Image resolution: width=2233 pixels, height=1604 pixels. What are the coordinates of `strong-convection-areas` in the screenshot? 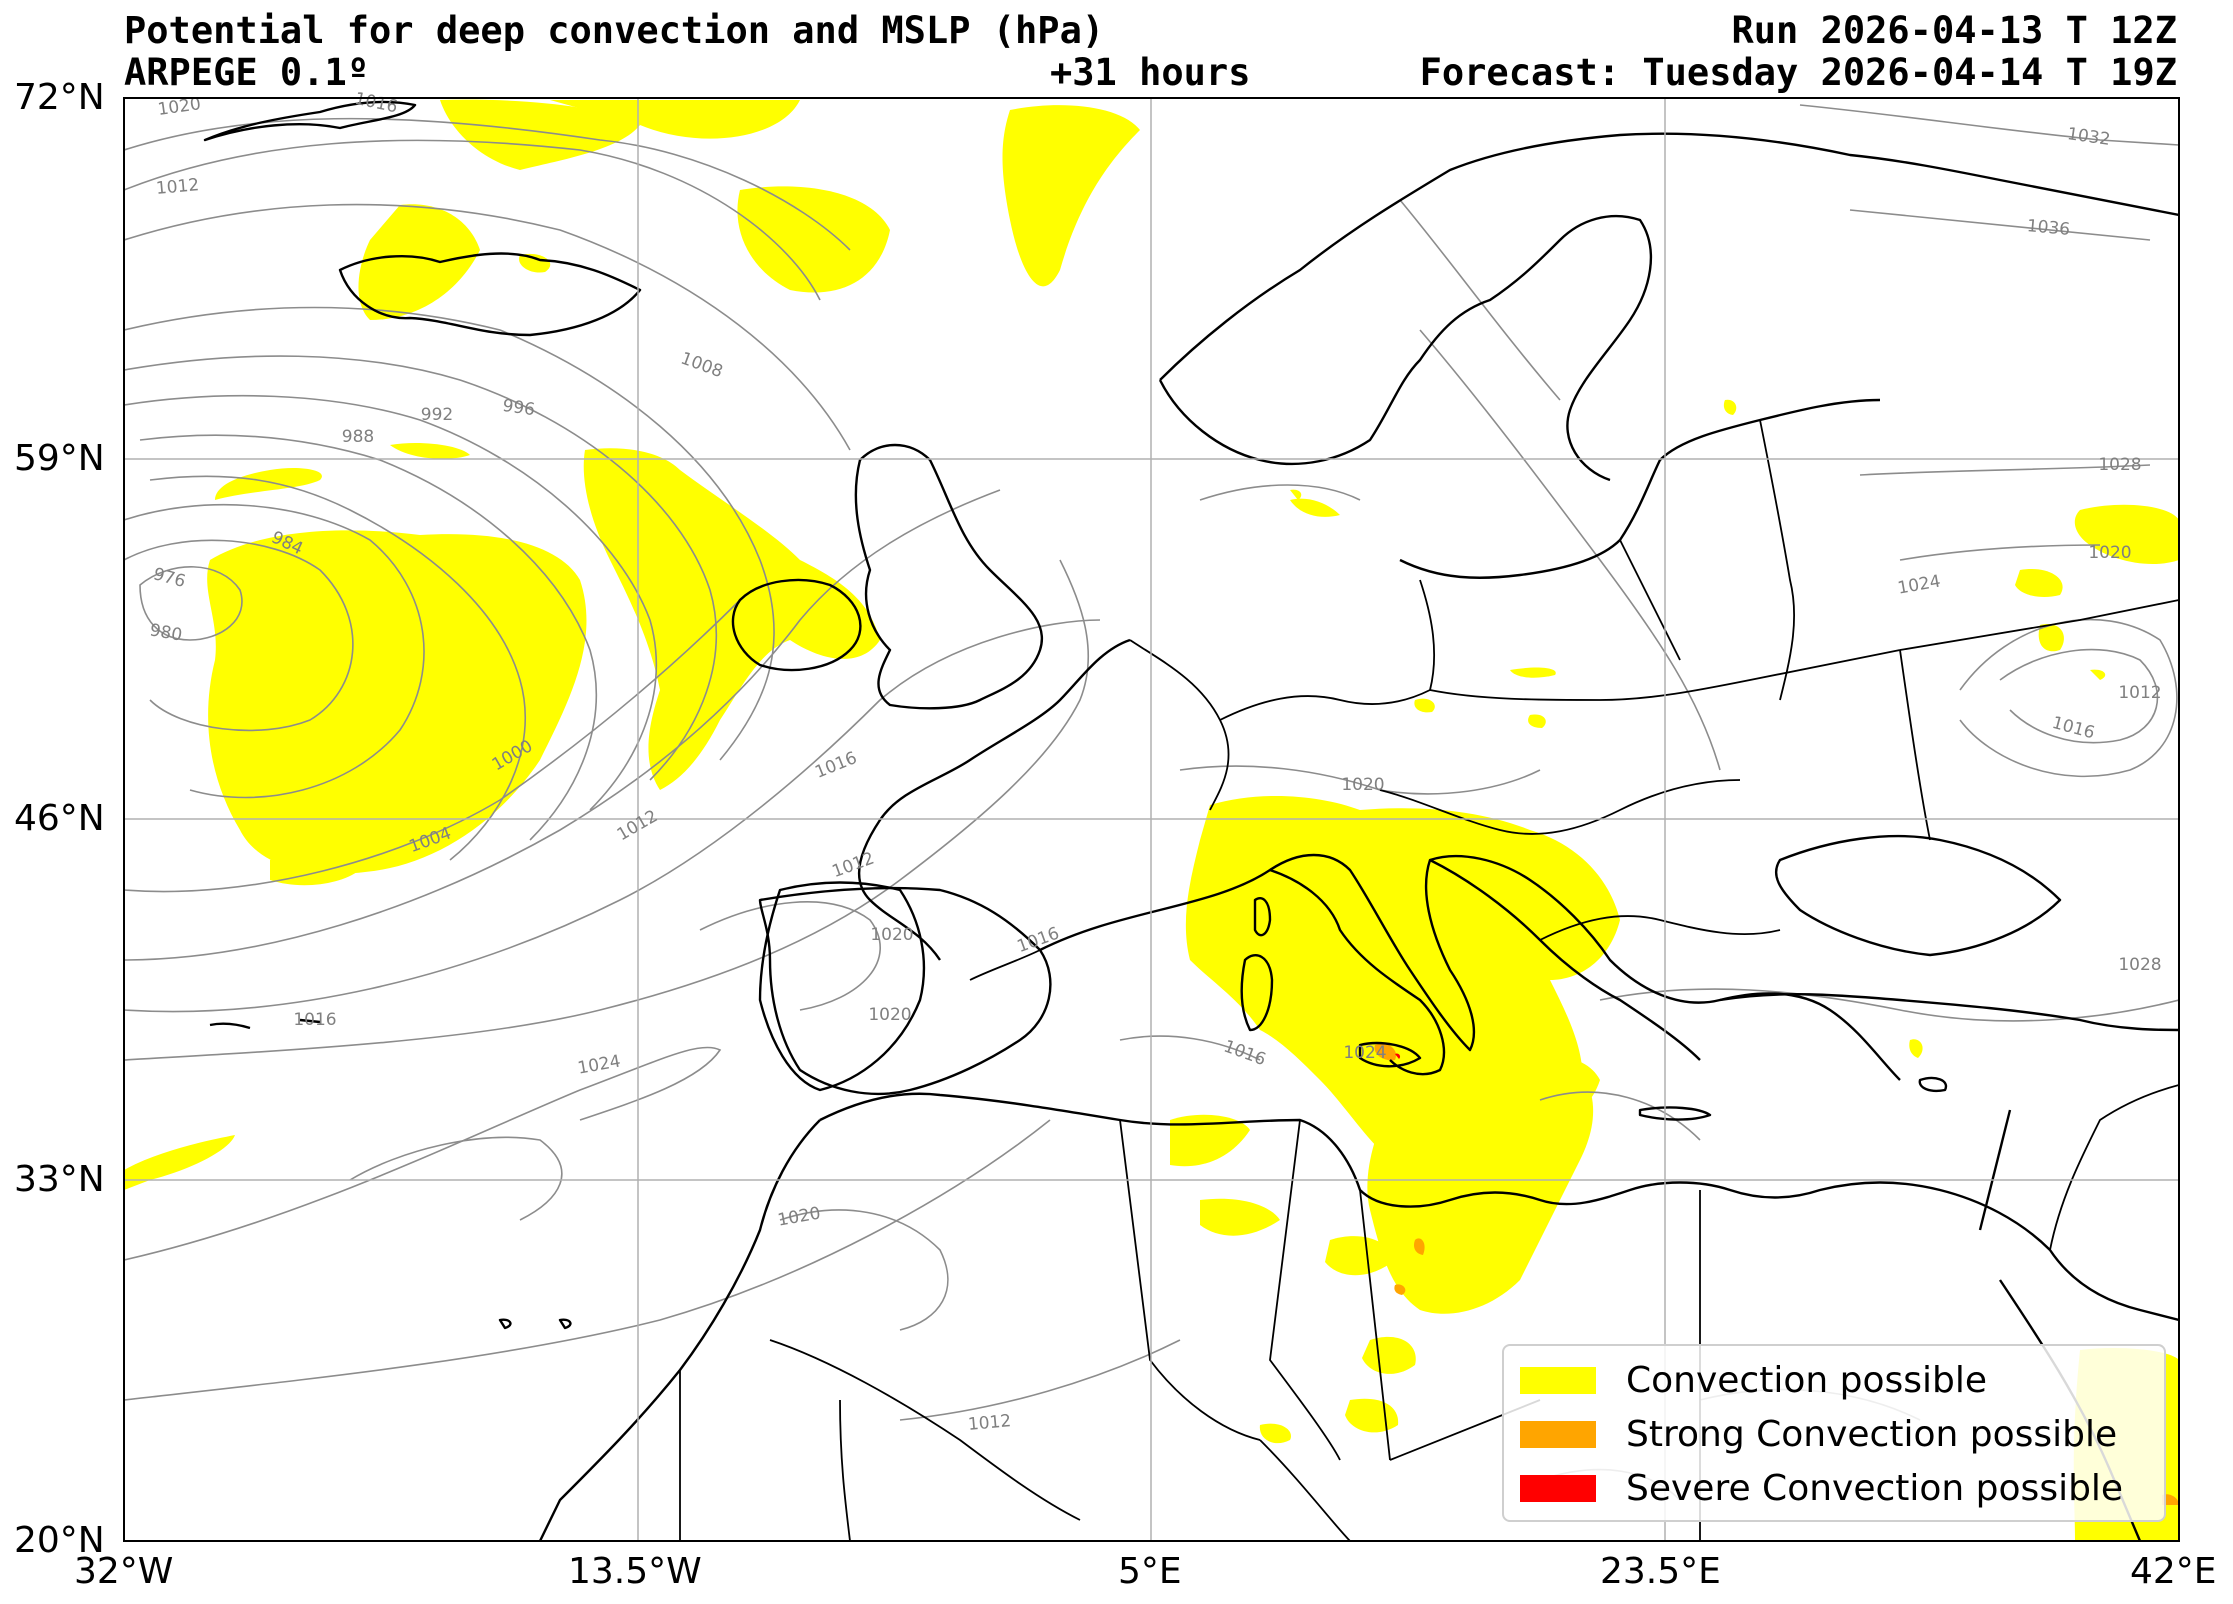 It's located at (1776, 1274).